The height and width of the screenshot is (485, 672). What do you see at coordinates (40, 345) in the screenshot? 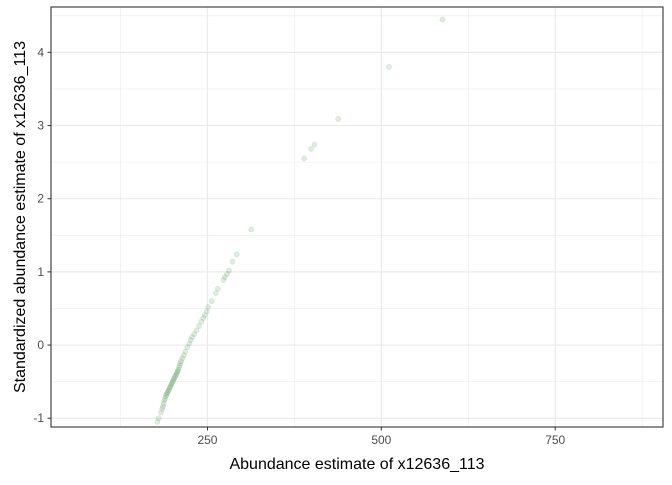
I see `y-tick-label: 0` at bounding box center [40, 345].